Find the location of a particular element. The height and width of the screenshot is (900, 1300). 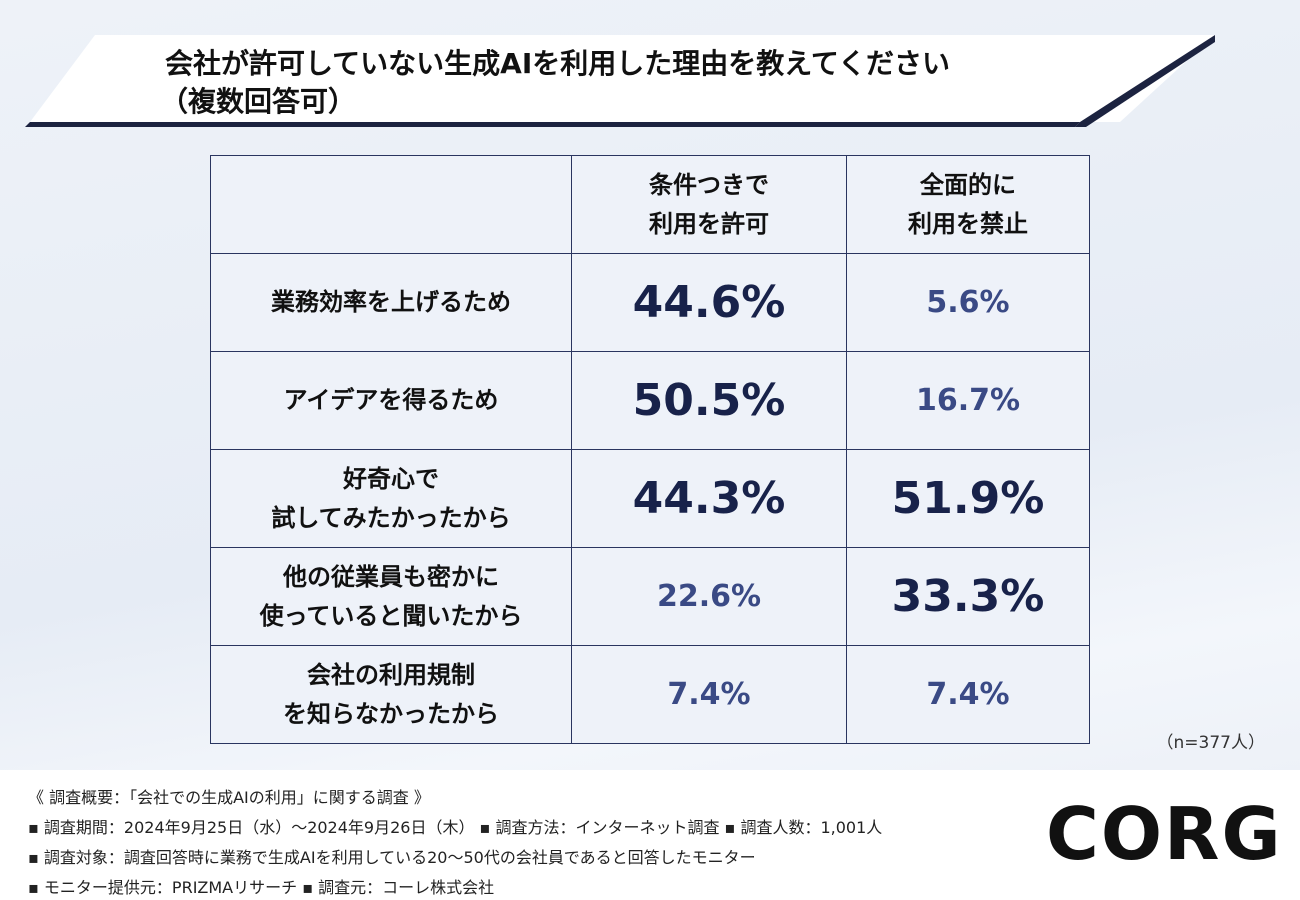

header-line: 条件つきで is located at coordinates (709, 185).